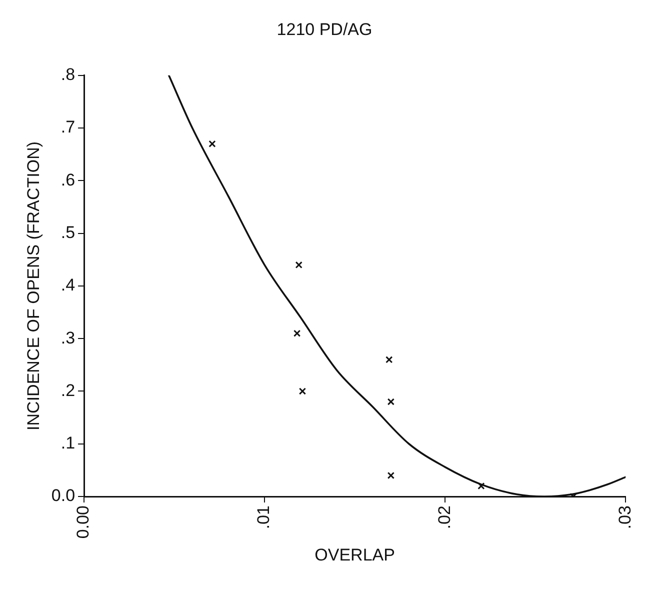 The width and height of the screenshot is (649, 590). I want to click on y-axis-title: INCIDENCE OF OPENS (FRACTION), so click(33, 285).